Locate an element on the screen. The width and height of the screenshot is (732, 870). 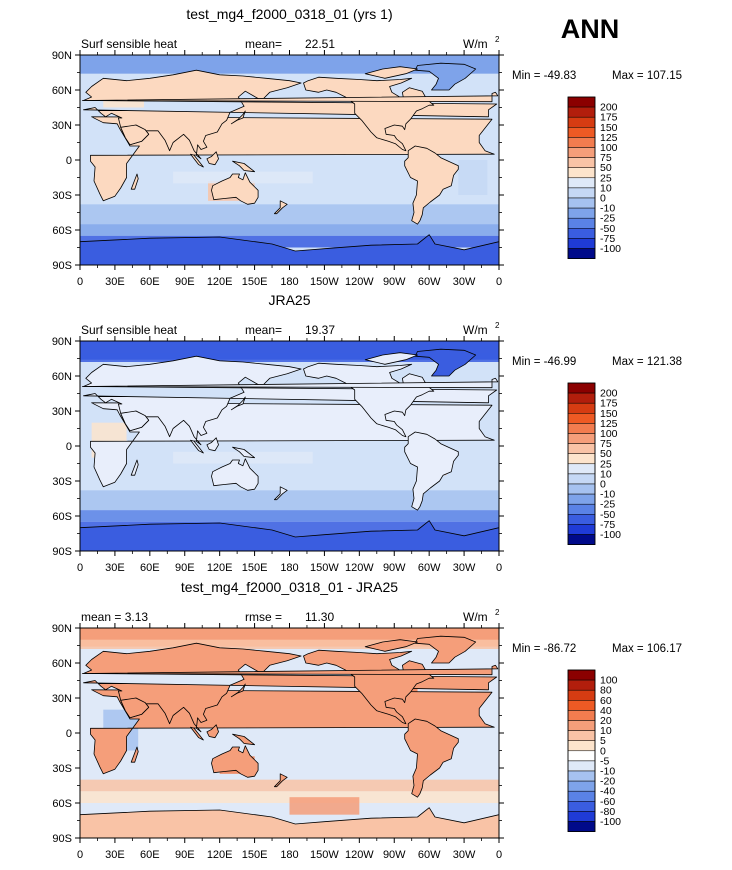
coastline-islandsArctic is located at coordinates (391, 72).